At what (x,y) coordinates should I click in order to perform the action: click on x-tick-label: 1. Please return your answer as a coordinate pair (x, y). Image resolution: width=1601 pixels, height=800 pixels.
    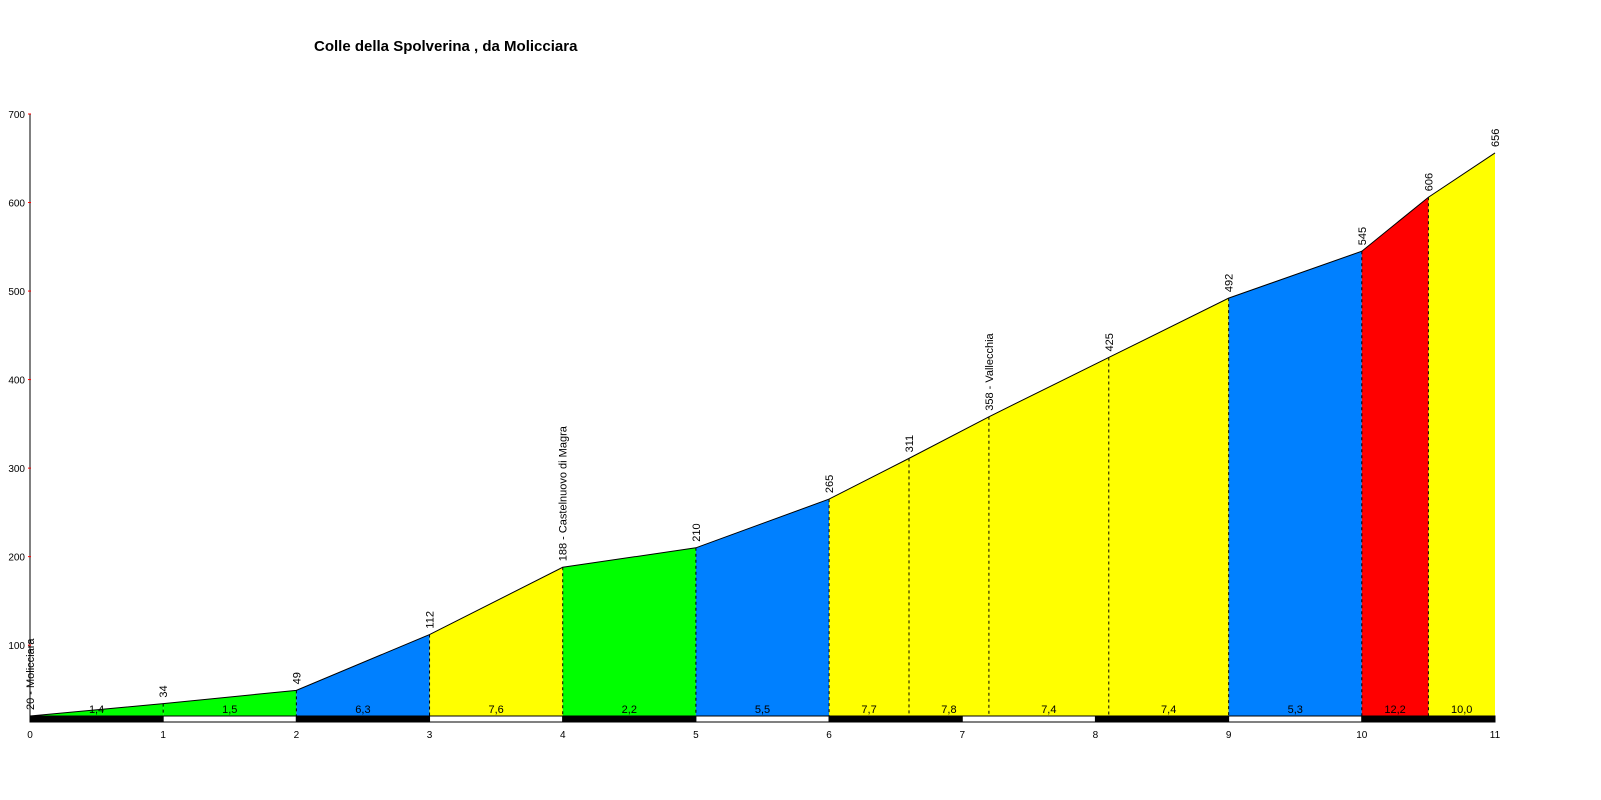
    Looking at the image, I should click on (163, 735).